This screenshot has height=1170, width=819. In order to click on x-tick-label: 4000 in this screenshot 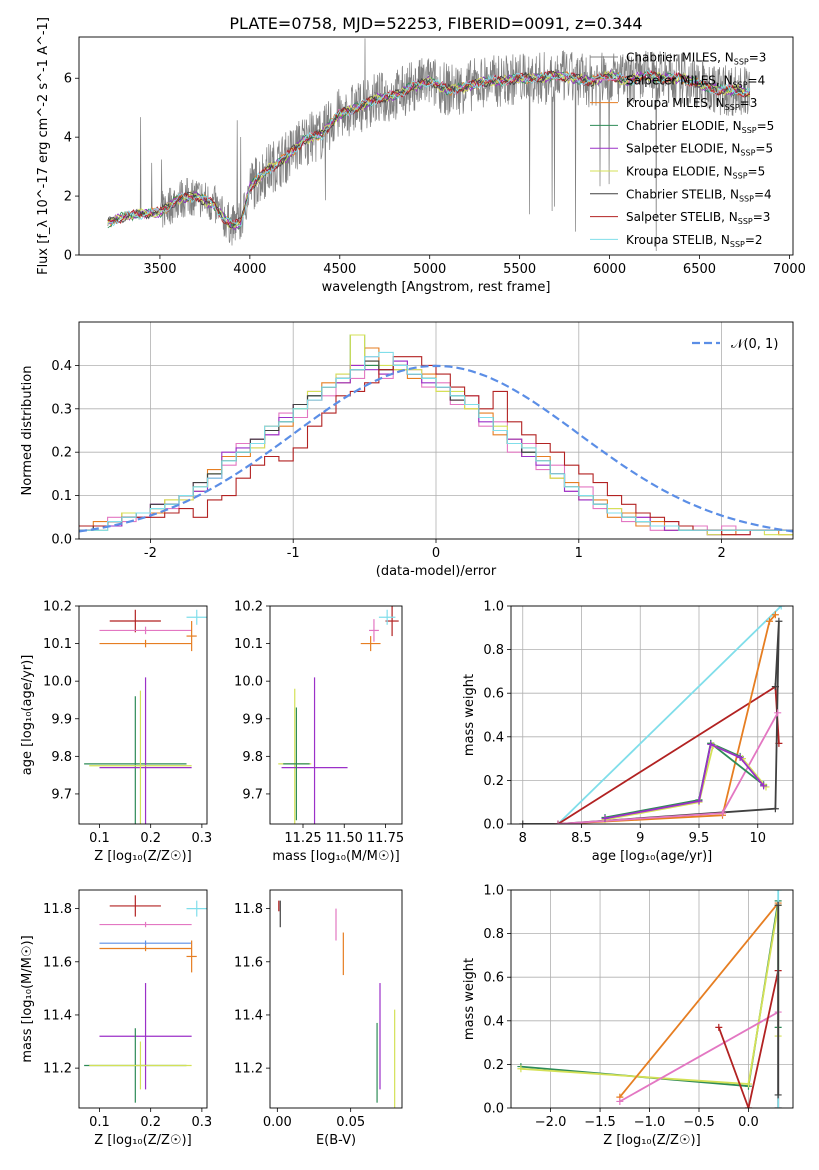, I will do `click(249, 269)`.